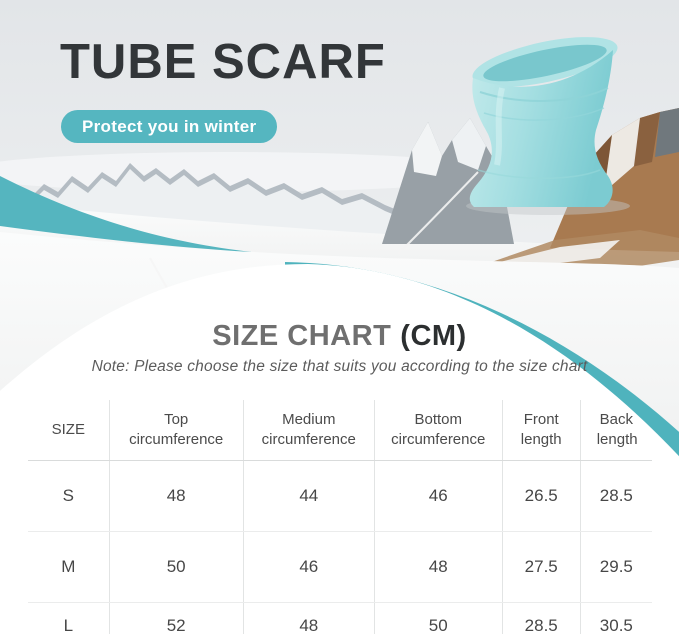 This screenshot has width=679, height=634. What do you see at coordinates (616, 625) in the screenshot?
I see `table-cell: 30.5` at bounding box center [616, 625].